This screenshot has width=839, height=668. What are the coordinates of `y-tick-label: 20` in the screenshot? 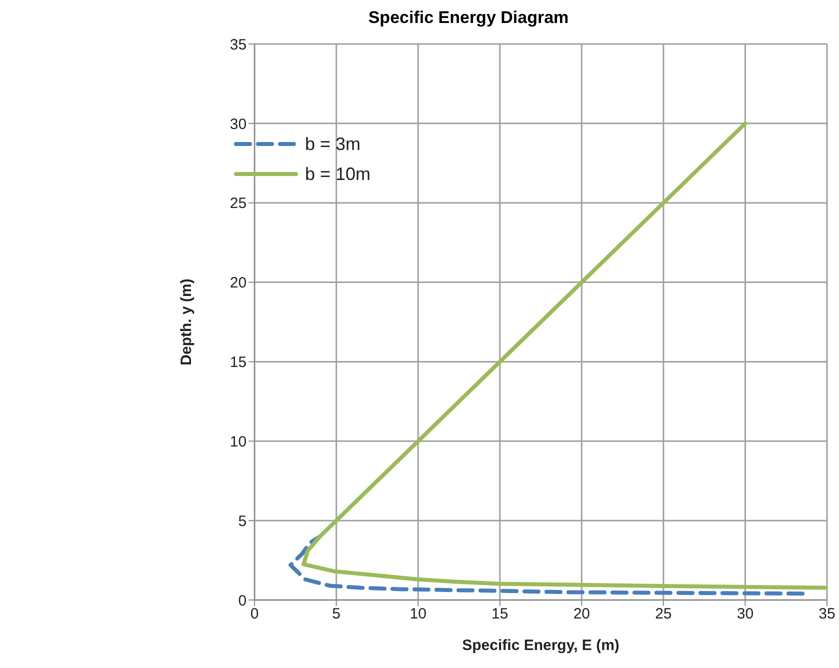 It's located at (238, 283).